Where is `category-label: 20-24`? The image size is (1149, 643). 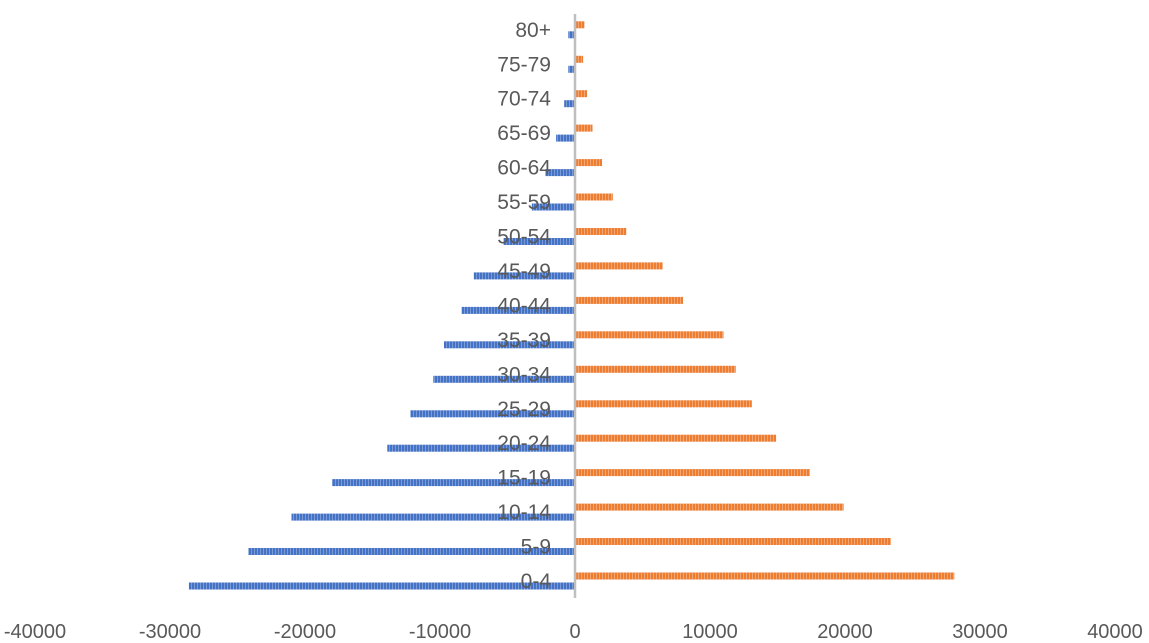
category-label: 20-24 is located at coordinates (524, 443).